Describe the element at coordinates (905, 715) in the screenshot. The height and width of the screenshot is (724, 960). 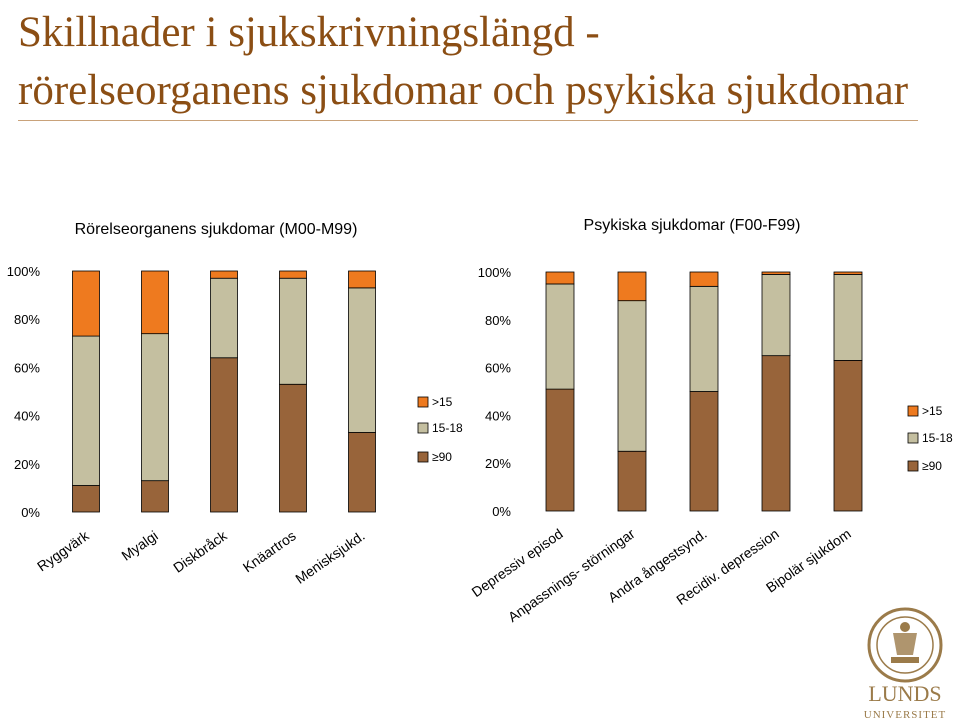
I see `logo-text-universitet: UNIVERSITET` at that location.